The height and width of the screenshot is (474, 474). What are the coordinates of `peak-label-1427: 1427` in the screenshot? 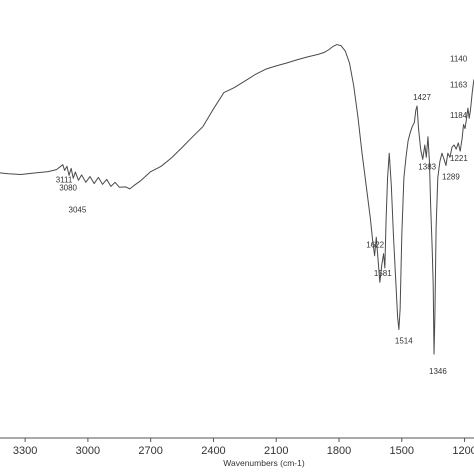 It's located at (422, 97).